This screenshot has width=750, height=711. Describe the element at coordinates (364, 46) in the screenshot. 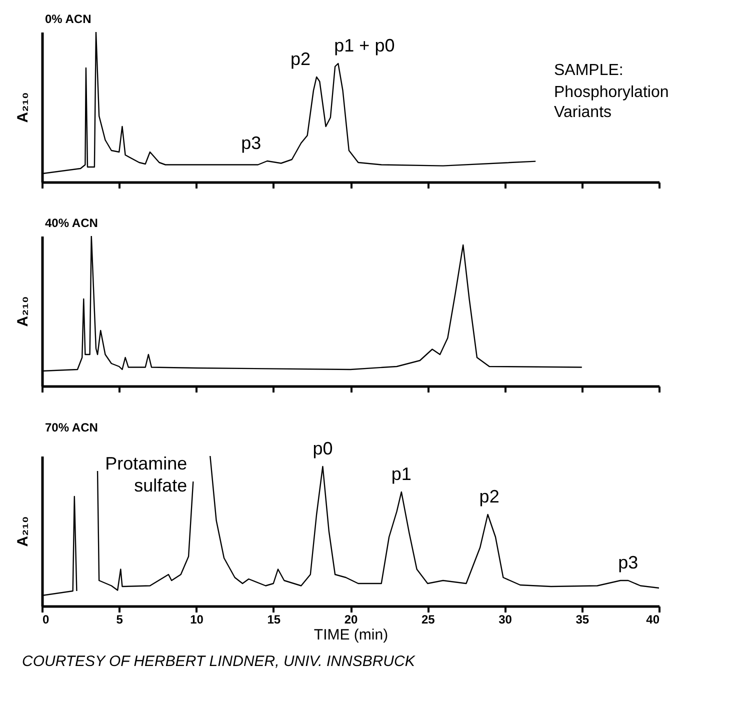

I see `annotation: p1 + p0` at that location.